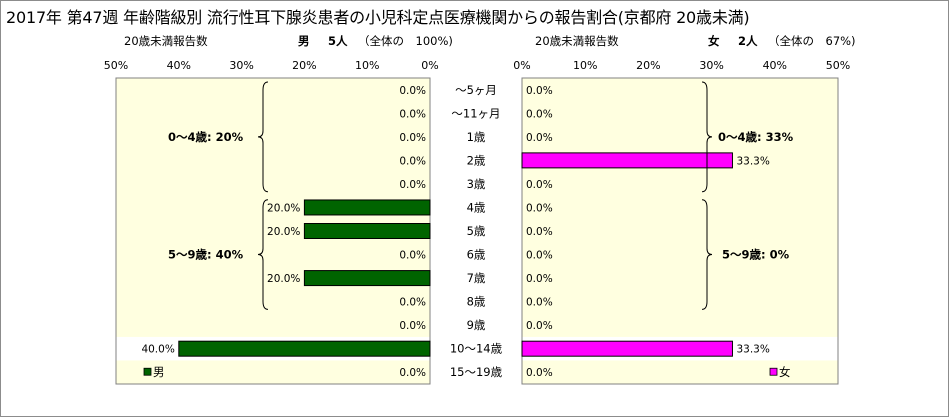 The height and width of the screenshot is (417, 949). Describe the element at coordinates (147, 371) in the screenshot. I see `male-legend-swatch` at that location.